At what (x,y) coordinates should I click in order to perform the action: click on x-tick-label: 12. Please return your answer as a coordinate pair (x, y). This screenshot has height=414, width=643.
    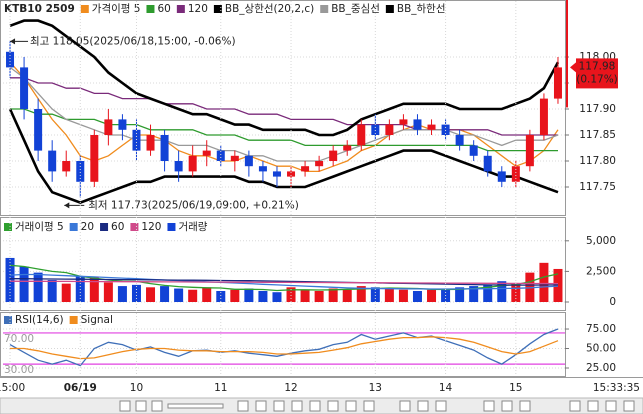
    Looking at the image, I should click on (290, 388).